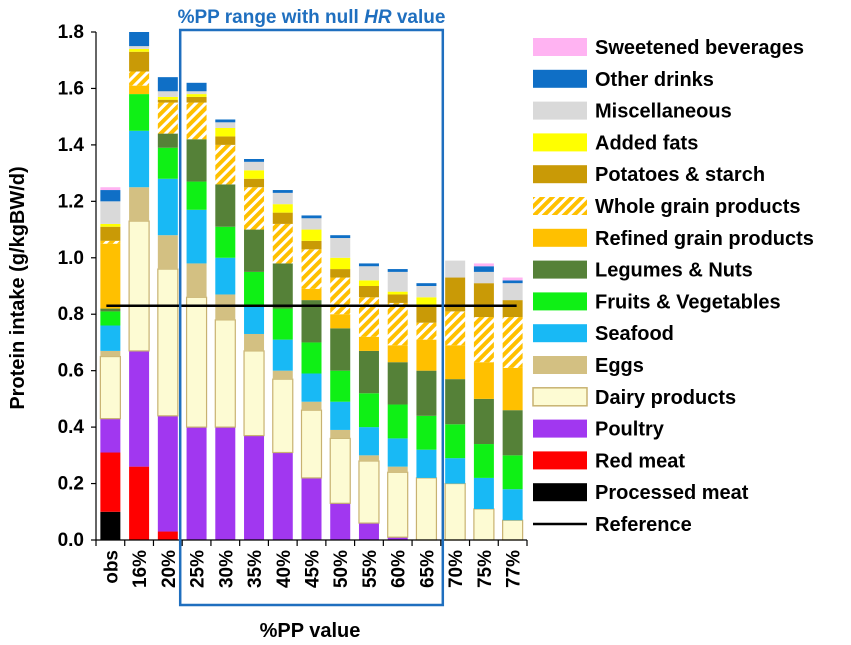 The image size is (851, 645). What do you see at coordinates (368, 283) in the screenshot?
I see `bar-segment: Added fats 55%: 0.02` at bounding box center [368, 283].